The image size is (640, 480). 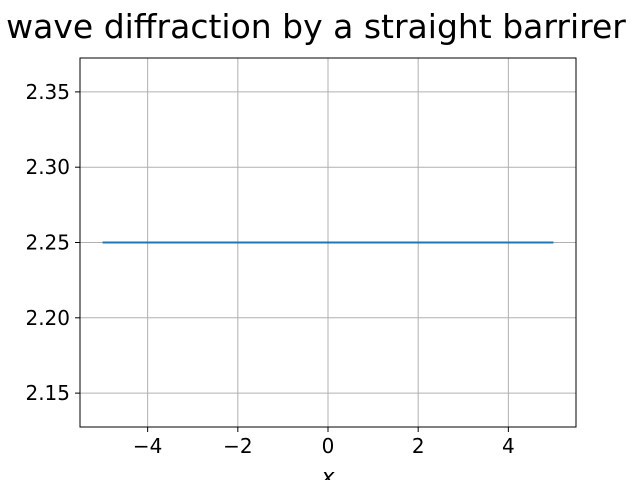 I want to click on x-tick-label: −4, so click(x=147, y=446).